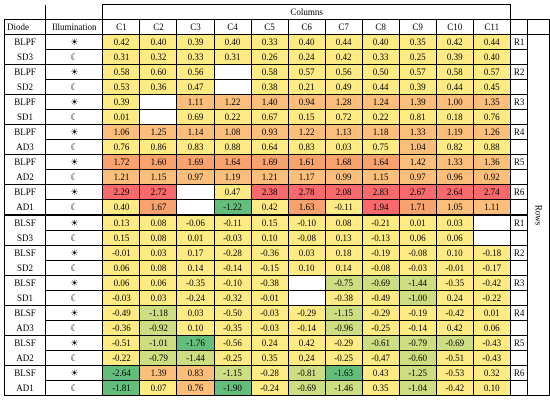 The height and width of the screenshot is (400, 550). Describe the element at coordinates (417, 192) in the screenshot. I see `cell-c9: 2.67` at that location.